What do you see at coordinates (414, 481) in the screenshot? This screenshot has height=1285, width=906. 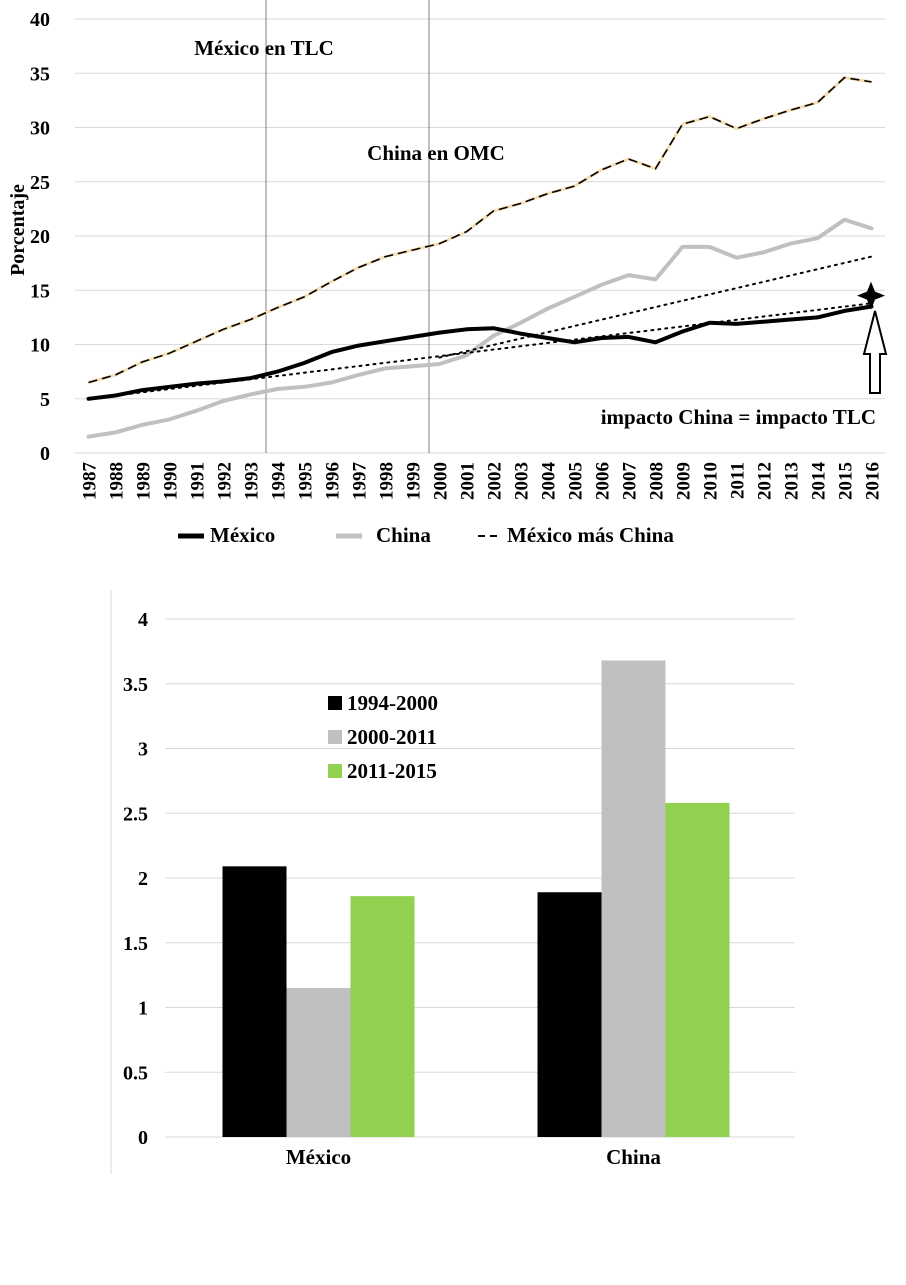 I see `x-tick-label: 1999` at bounding box center [414, 481].